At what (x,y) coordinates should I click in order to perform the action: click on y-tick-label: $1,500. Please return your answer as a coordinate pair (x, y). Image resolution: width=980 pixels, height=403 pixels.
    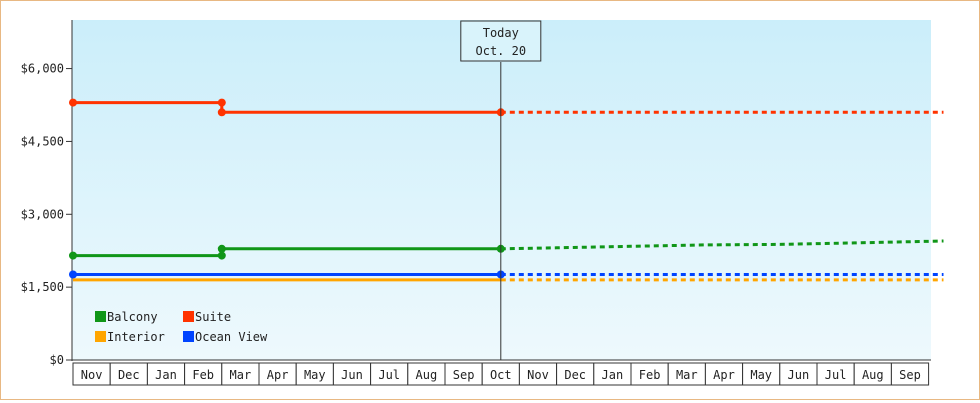
    Looking at the image, I should click on (42, 287).